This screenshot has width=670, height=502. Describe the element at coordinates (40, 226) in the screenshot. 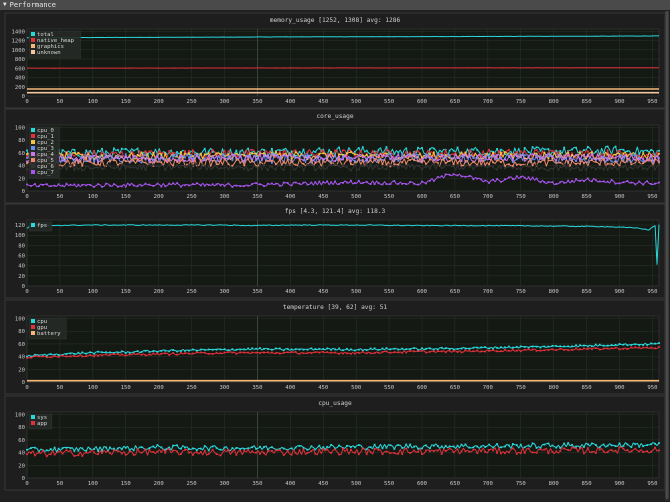

I see `legend: fps` at that location.